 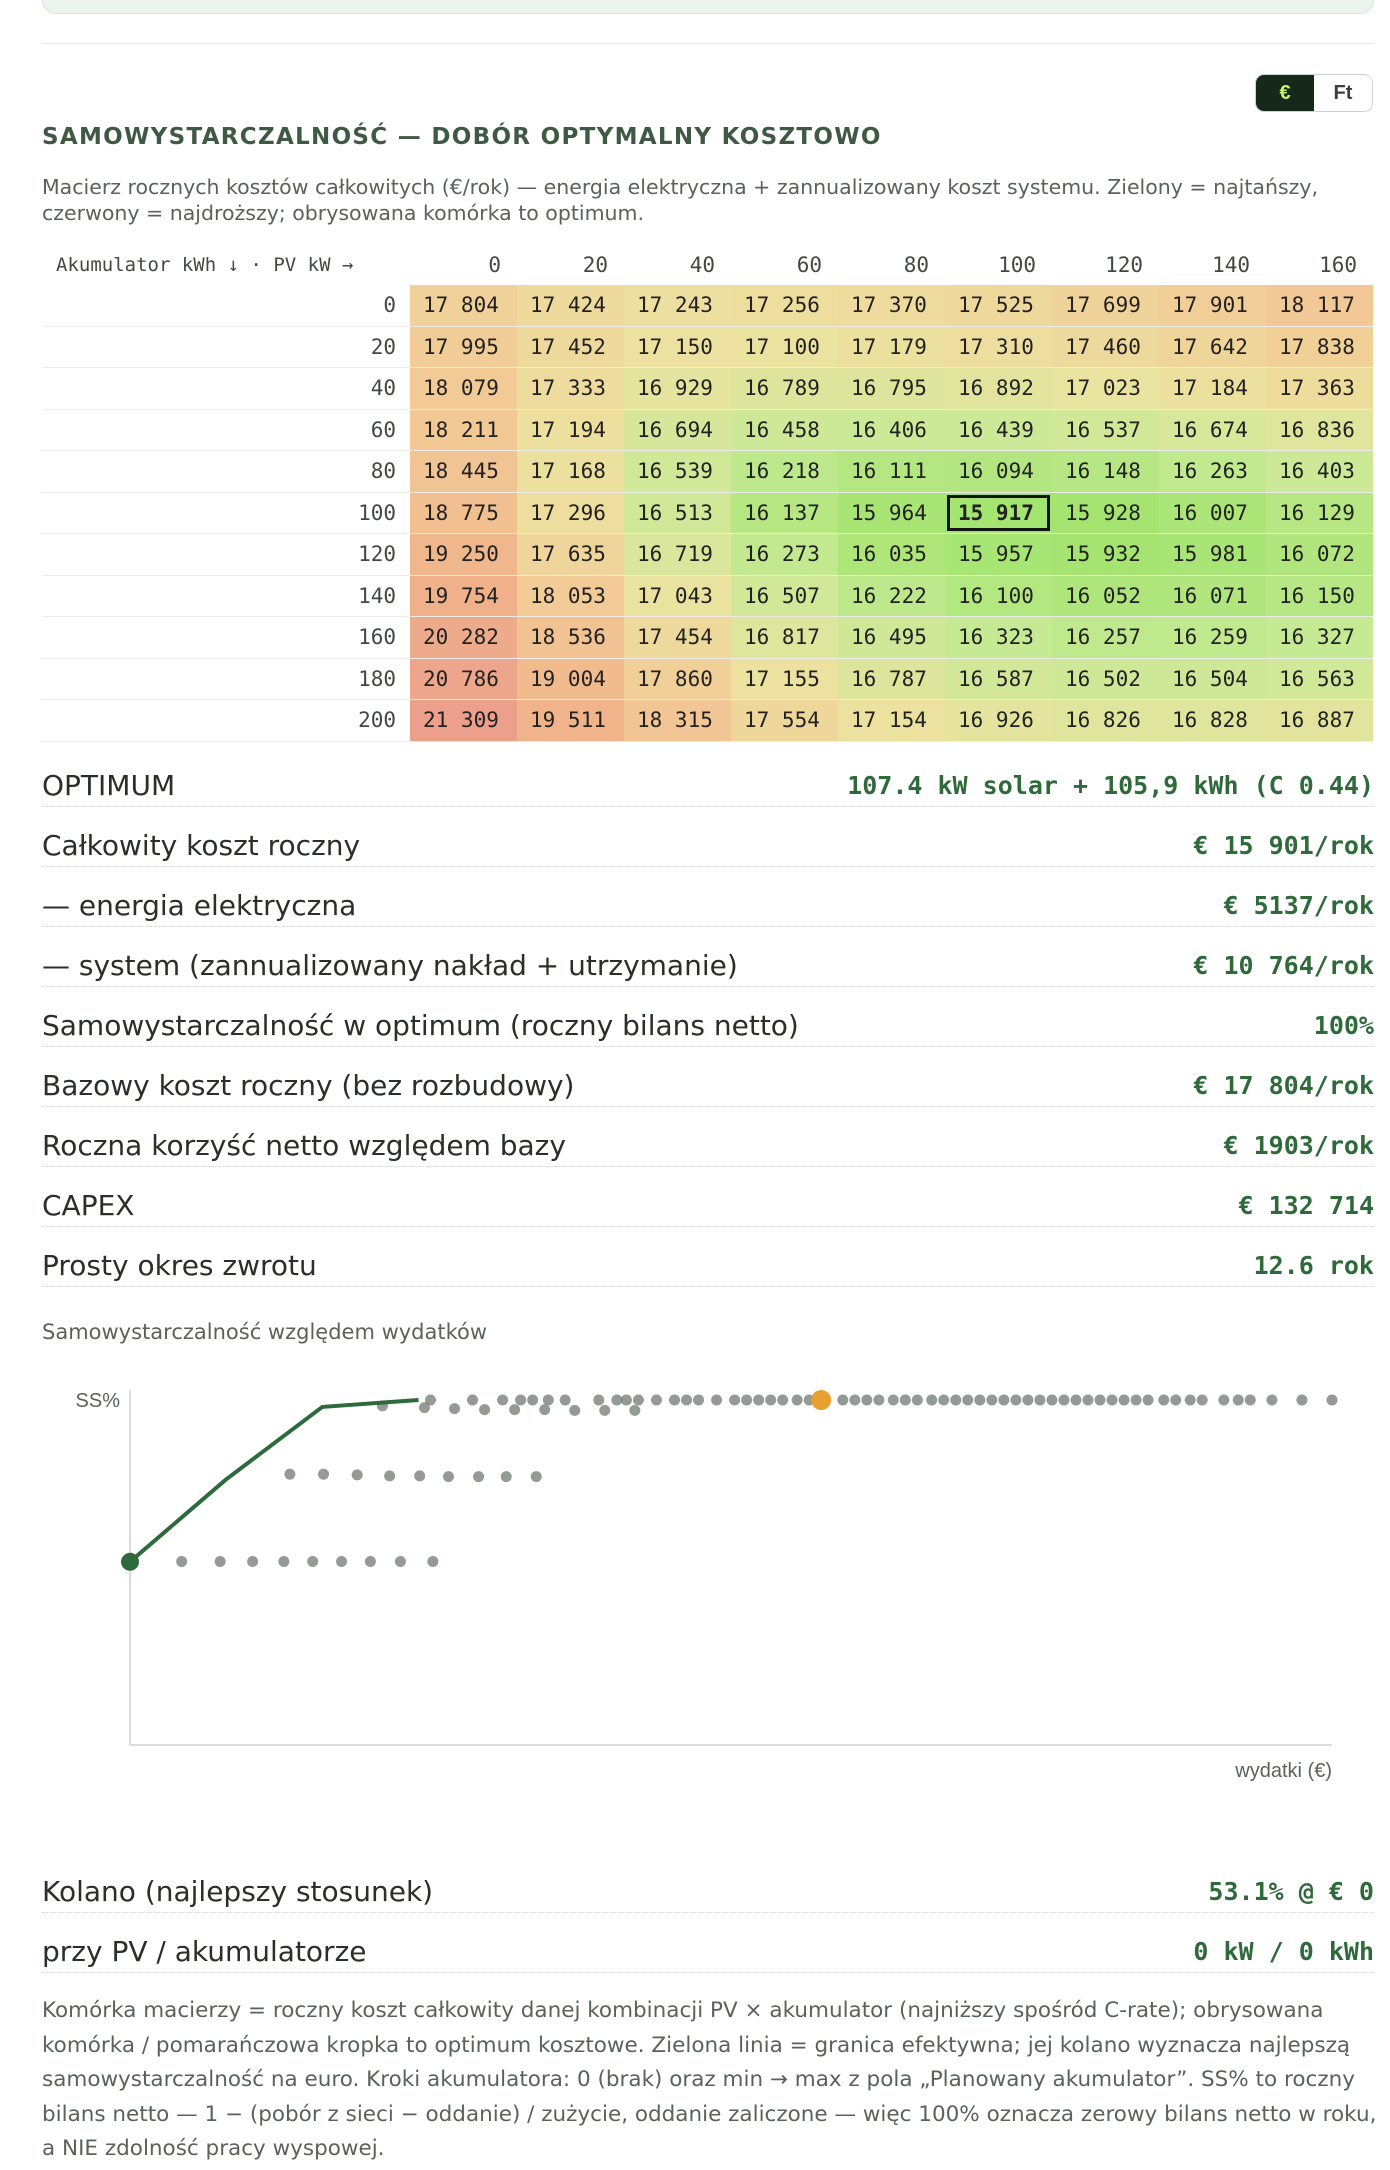 What do you see at coordinates (570, 346) in the screenshot?
I see `matrix-cell: 17 452` at bounding box center [570, 346].